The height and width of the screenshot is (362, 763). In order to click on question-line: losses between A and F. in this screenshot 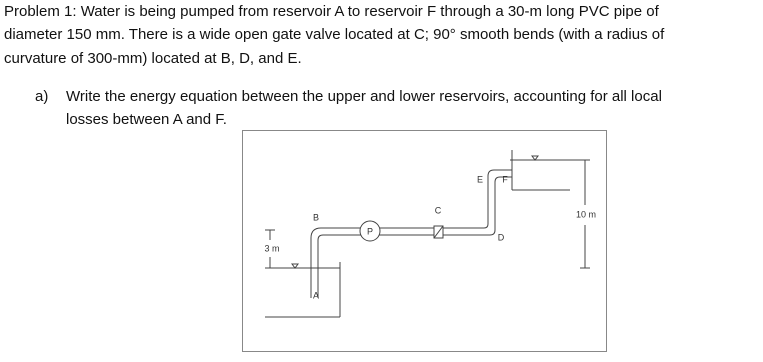, I will do `click(146, 119)`.